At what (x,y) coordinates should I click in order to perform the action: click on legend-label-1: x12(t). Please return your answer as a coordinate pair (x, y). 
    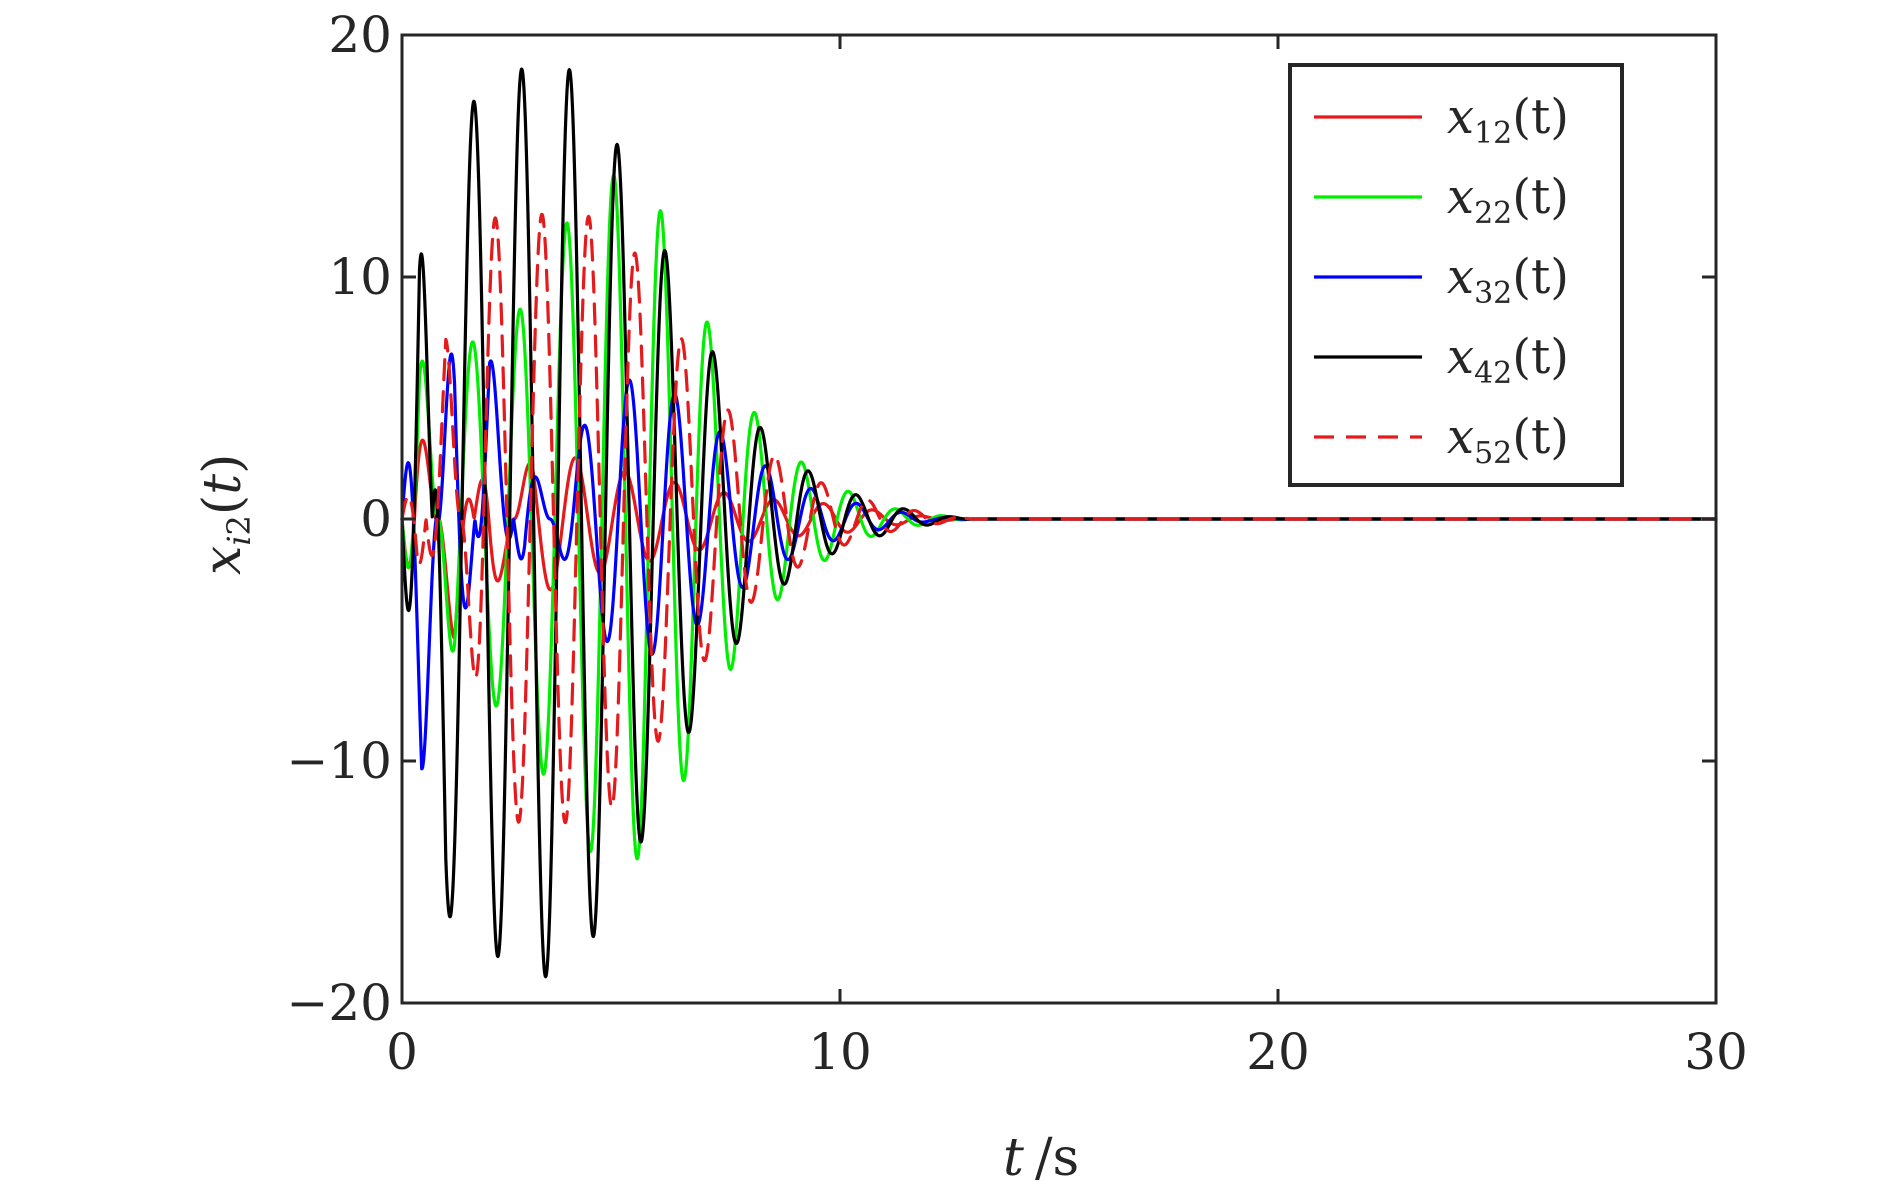
    Looking at the image, I should click on (1508, 120).